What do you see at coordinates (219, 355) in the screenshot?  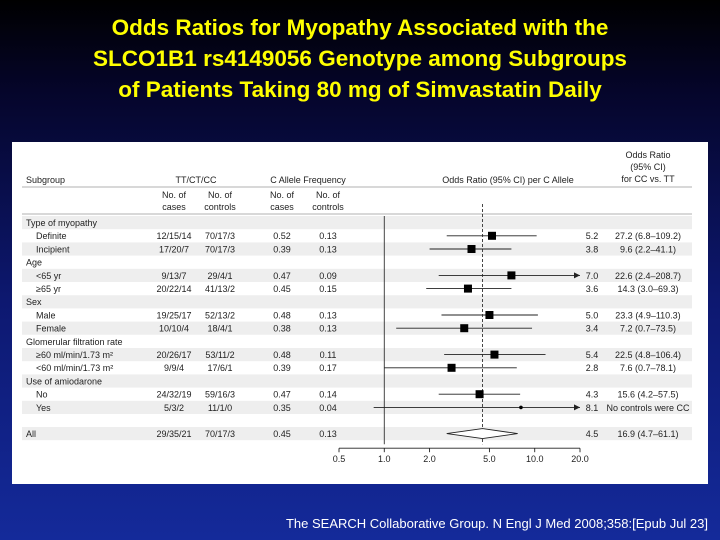 I see `ttctcc-controls: 53/11/2` at bounding box center [219, 355].